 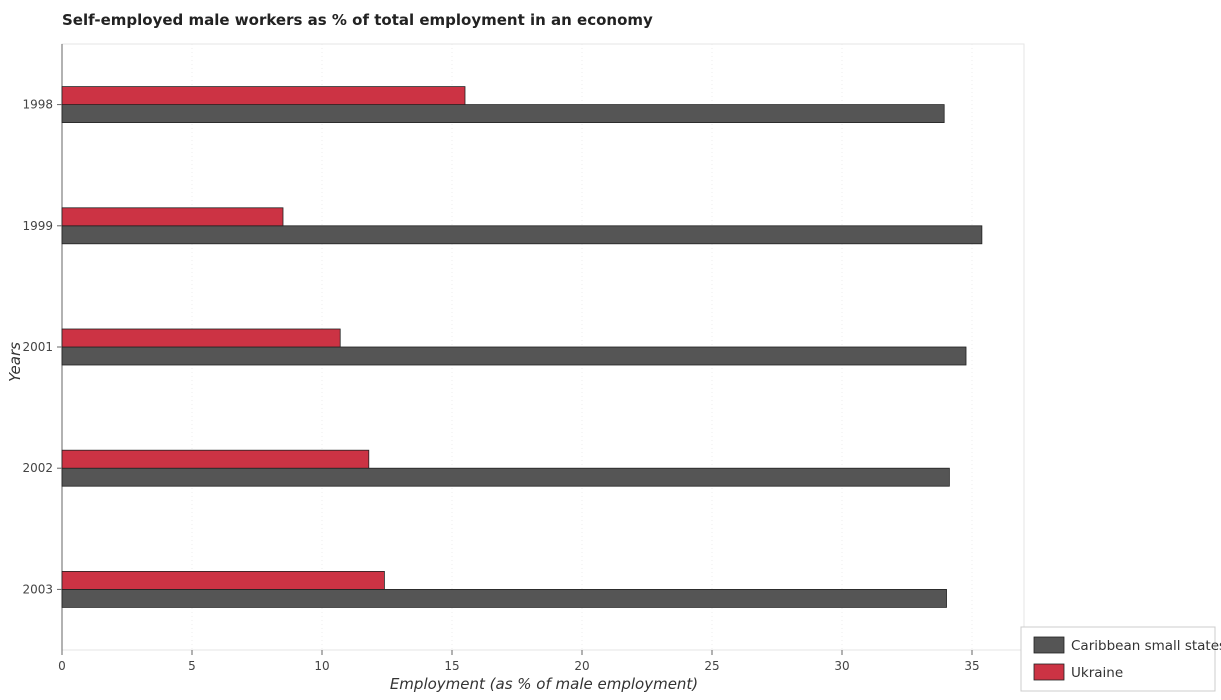 What do you see at coordinates (1049, 672) in the screenshot?
I see `legend-swatch-ukraine` at bounding box center [1049, 672].